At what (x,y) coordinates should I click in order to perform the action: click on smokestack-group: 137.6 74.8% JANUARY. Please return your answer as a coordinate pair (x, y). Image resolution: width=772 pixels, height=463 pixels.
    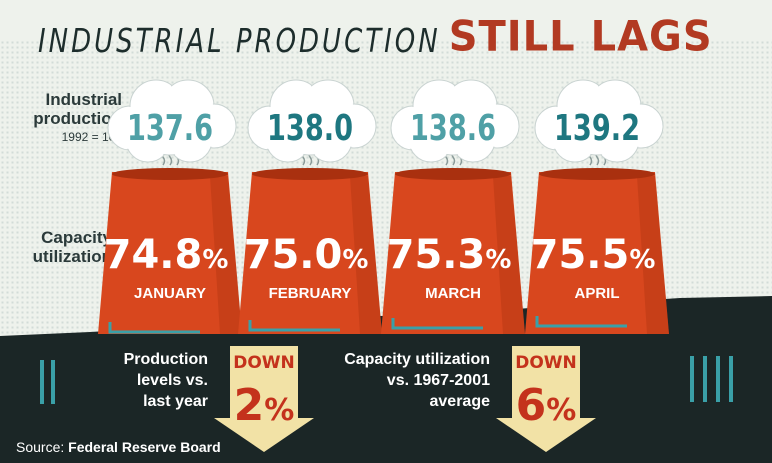
    Looking at the image, I should click on (170, 206).